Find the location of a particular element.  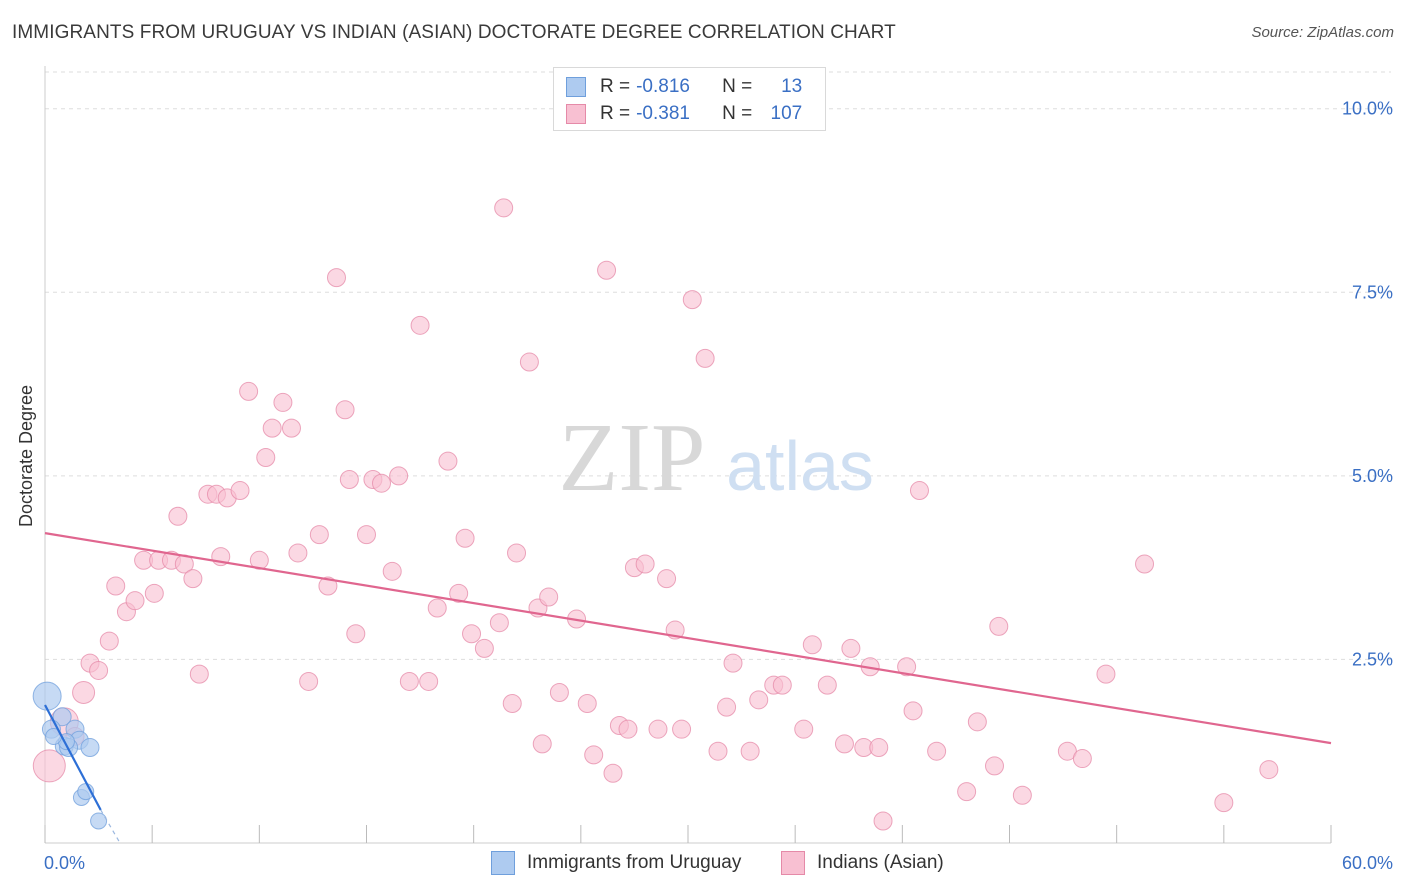

y-tick-label: 10.0% is located at coordinates (1367, 109).